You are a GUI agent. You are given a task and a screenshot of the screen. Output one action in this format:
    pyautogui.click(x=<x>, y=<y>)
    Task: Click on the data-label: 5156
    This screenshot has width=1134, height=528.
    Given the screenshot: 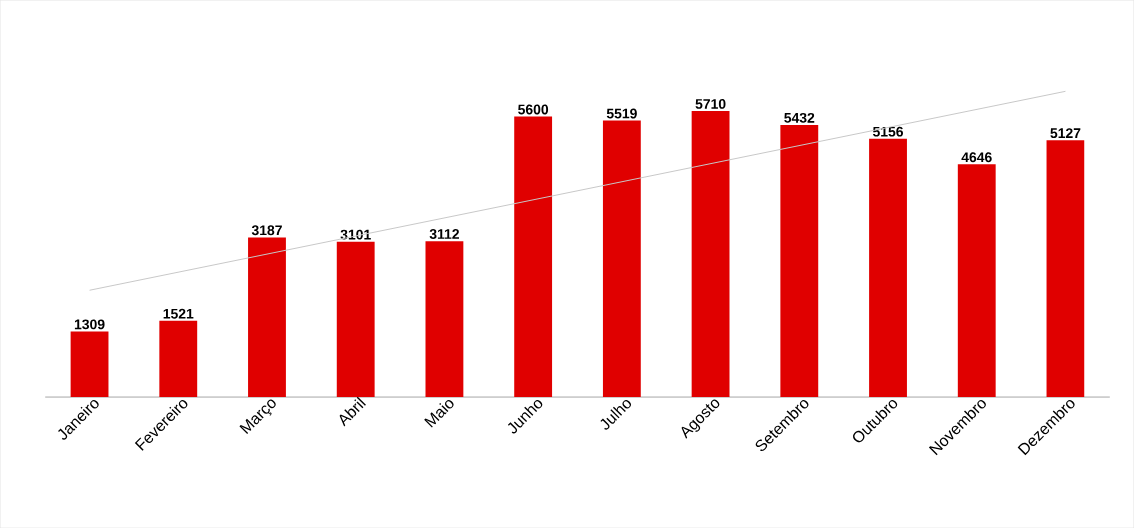 What is the action you would take?
    pyautogui.click(x=888, y=131)
    